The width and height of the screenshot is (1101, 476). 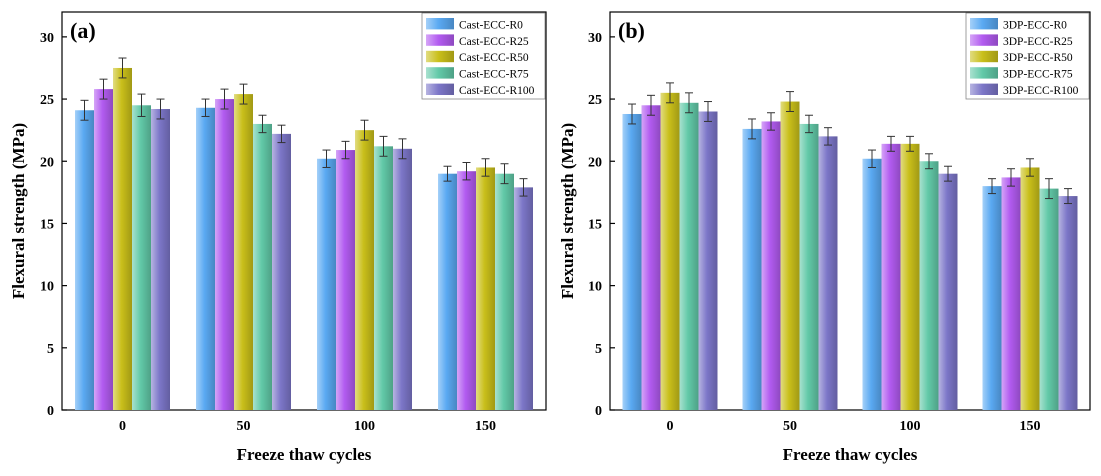 I want to click on legend-label: 3DP-ECC-R25, so click(x=1038, y=42).